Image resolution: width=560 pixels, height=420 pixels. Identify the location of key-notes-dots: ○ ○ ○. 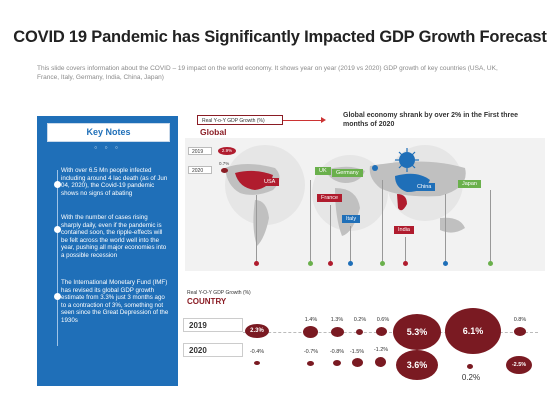
(107, 148).